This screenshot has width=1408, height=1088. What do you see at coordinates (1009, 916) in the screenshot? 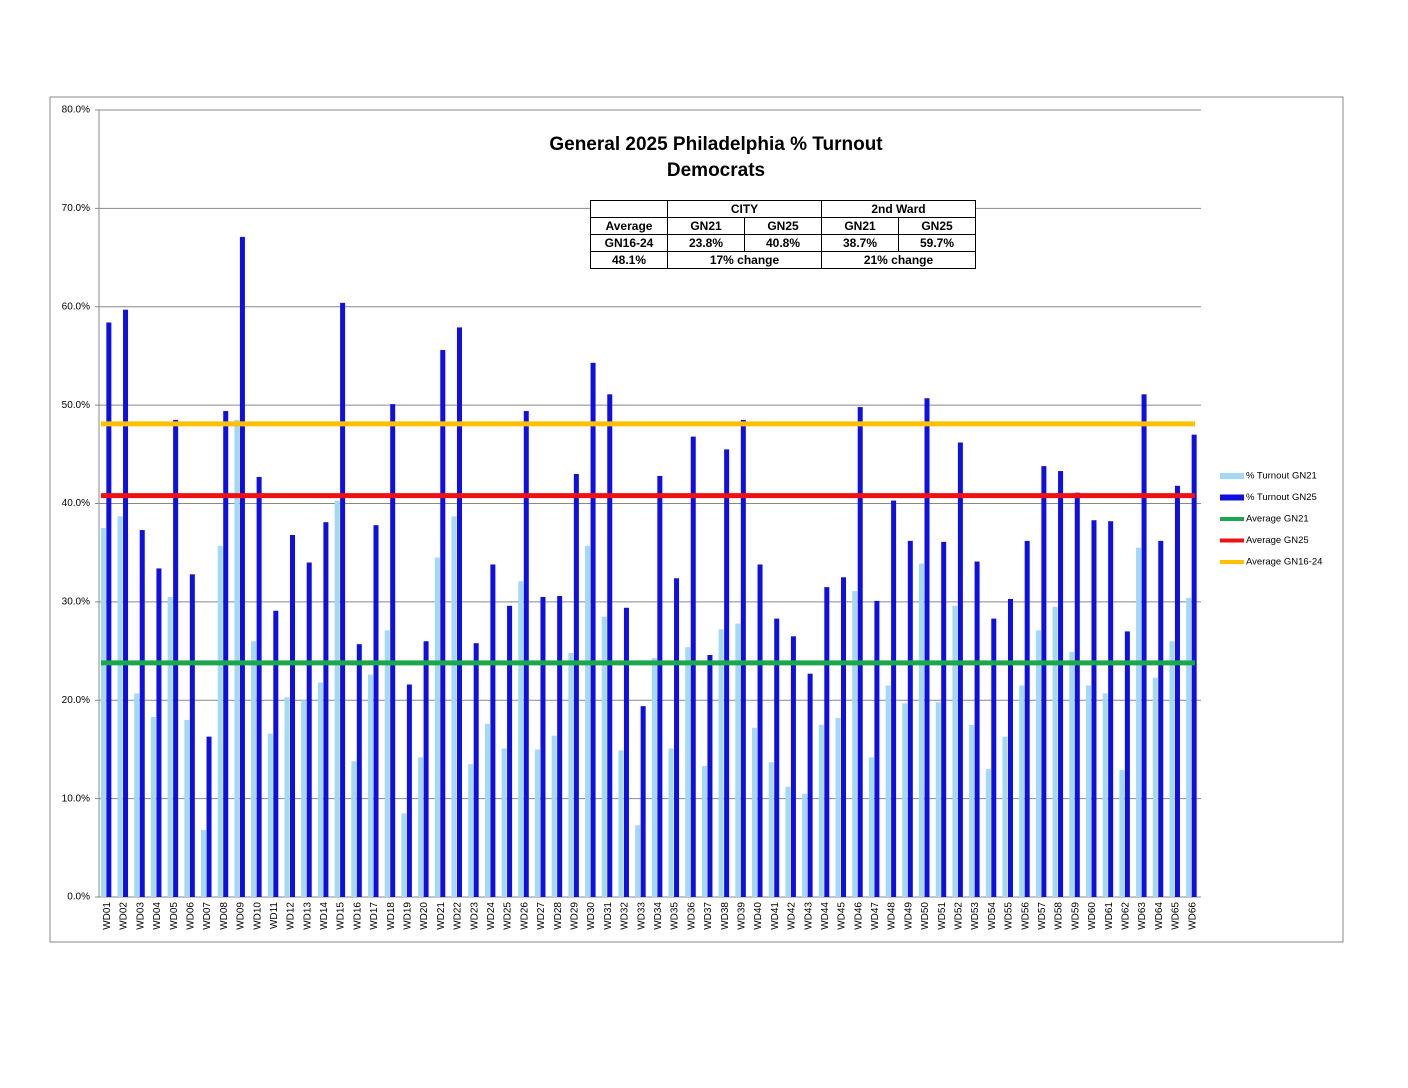
I see `x-tick-label: WD55` at bounding box center [1009, 916].